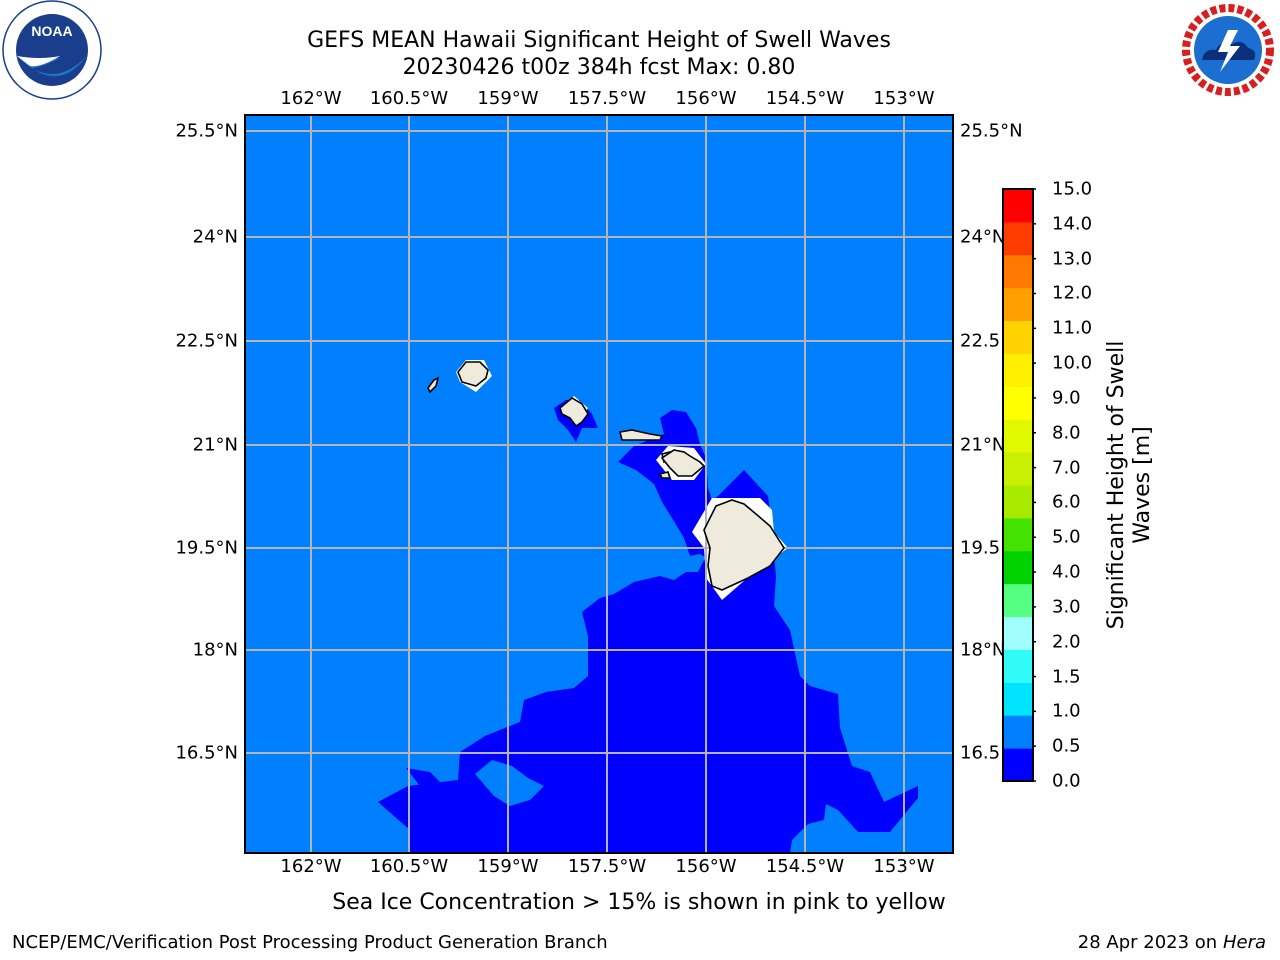  Describe the element at coordinates (311, 98) in the screenshot. I see `lon-tick-top-162w: 162°W` at that location.